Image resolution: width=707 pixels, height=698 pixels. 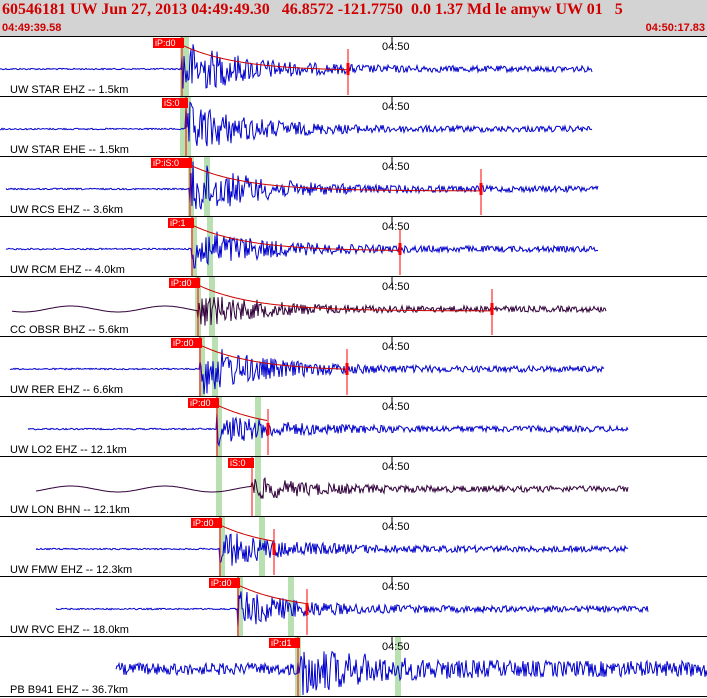 What do you see at coordinates (69, 330) in the screenshot?
I see `station-label: CC OBSR BHZ -- 5.6km` at bounding box center [69, 330].